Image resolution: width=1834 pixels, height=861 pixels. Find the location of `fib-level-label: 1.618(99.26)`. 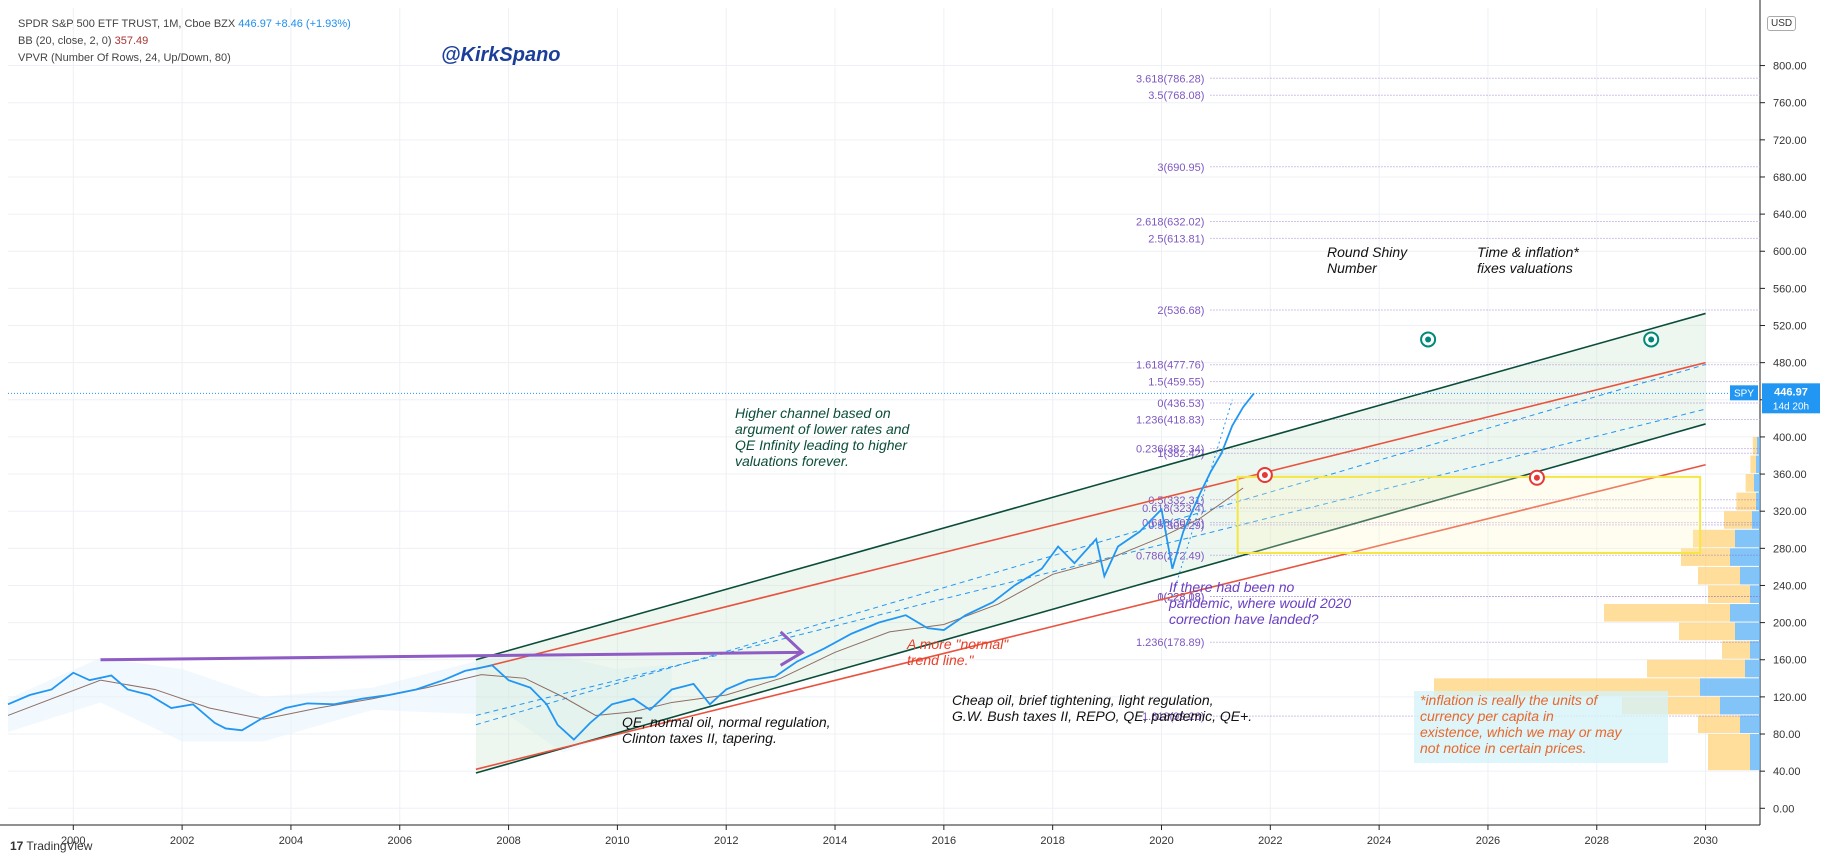

fib-level-label: 1.618(99.26) is located at coordinates (1173, 717).